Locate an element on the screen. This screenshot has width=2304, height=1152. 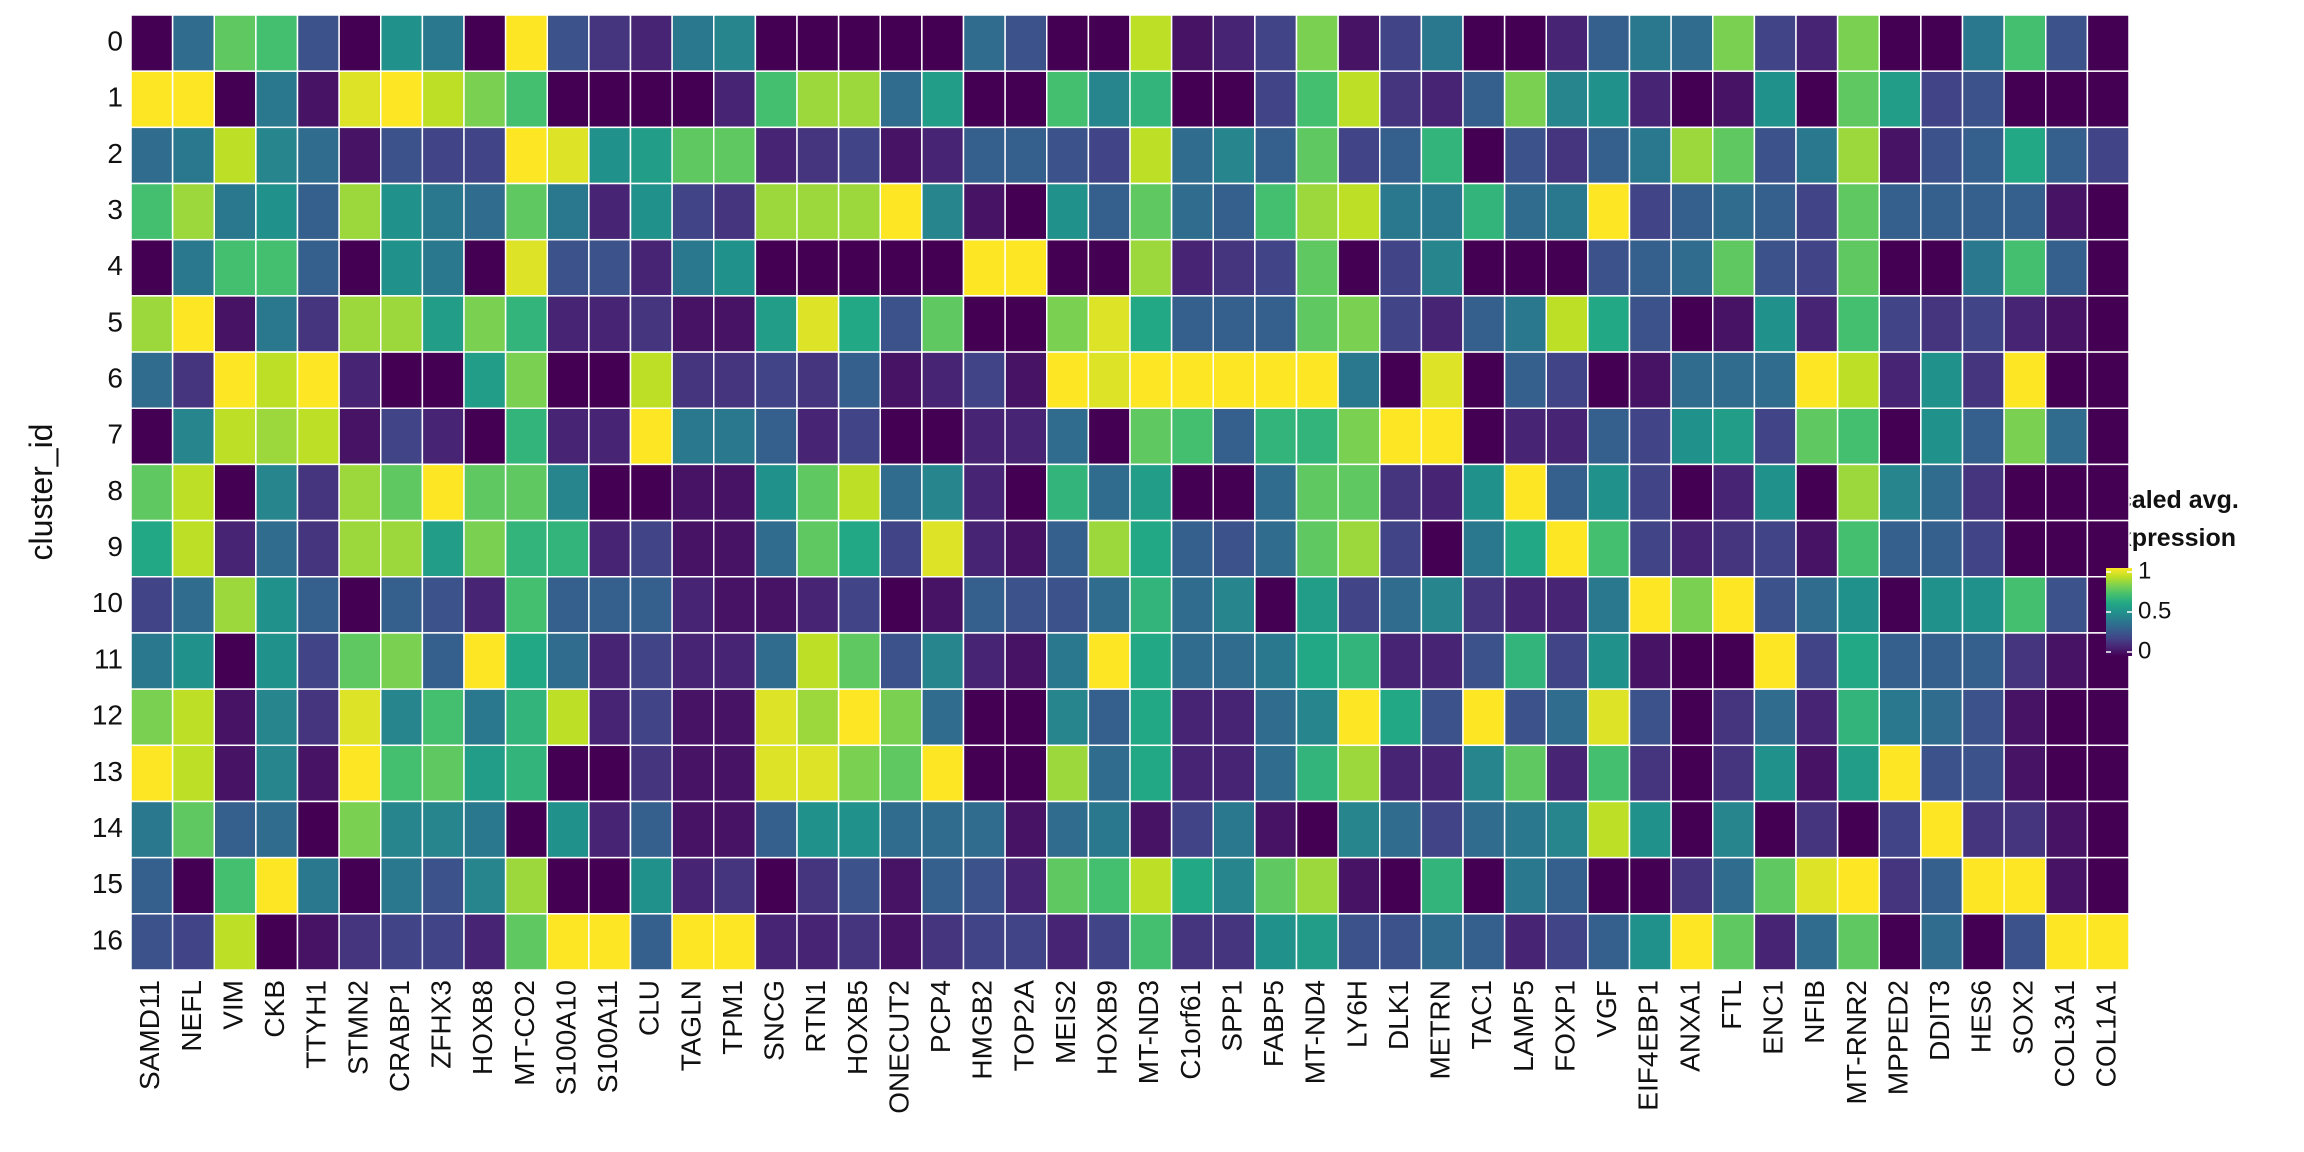
x-tick-label: HOXB9 is located at coordinates (1107, 1027).